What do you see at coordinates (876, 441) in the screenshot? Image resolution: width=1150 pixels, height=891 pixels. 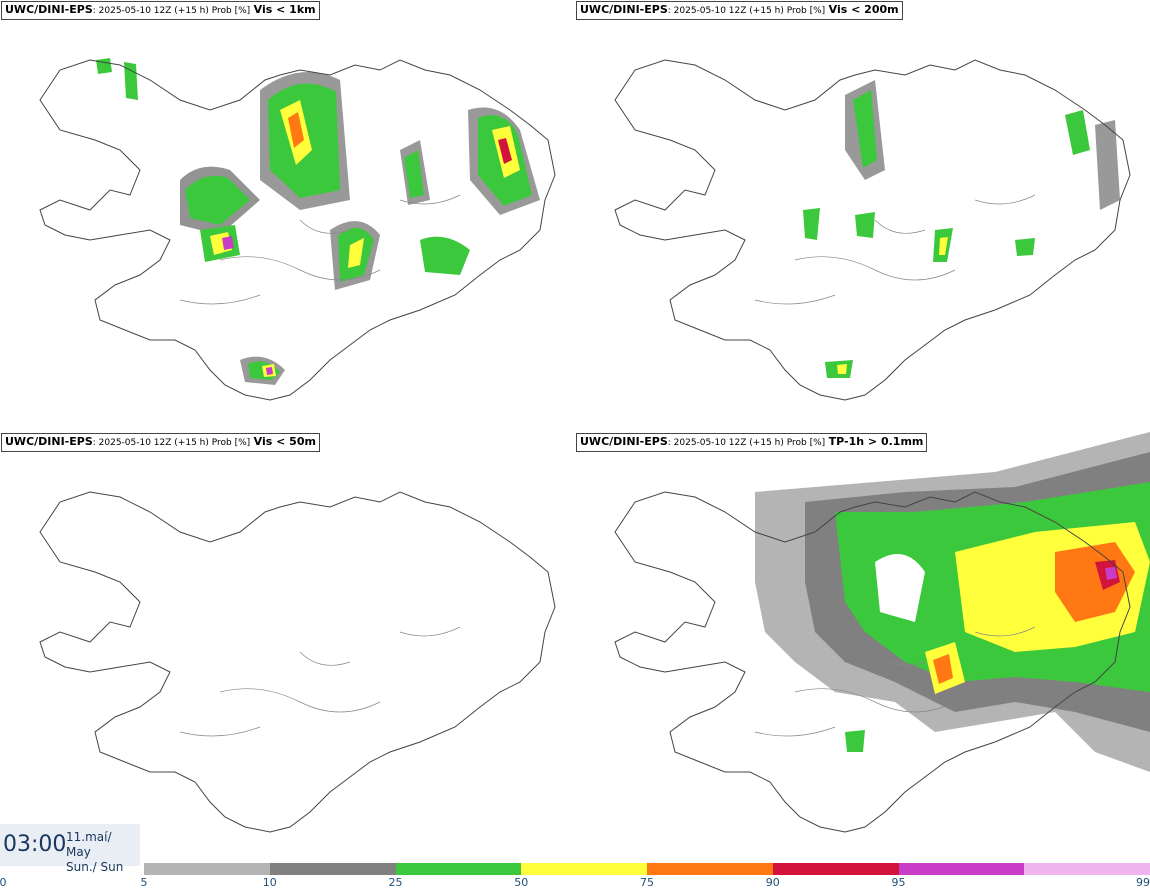 I see `variable-name: TP-1h > 0.1mm` at bounding box center [876, 441].